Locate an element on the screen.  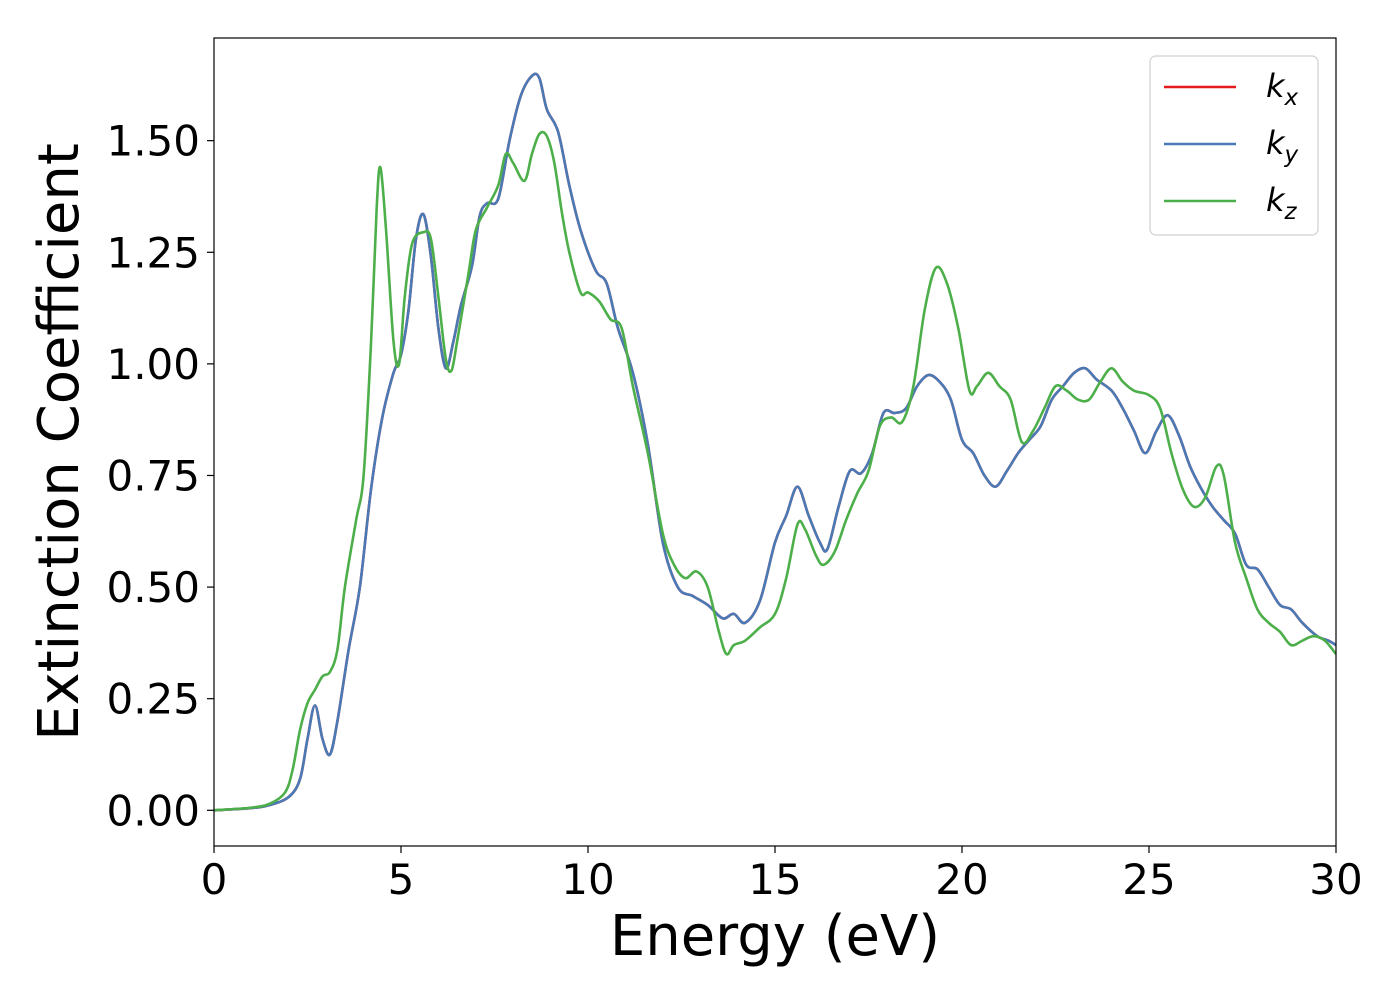
y-axis-label: Extinction Coefficient is located at coordinates (59, 442).